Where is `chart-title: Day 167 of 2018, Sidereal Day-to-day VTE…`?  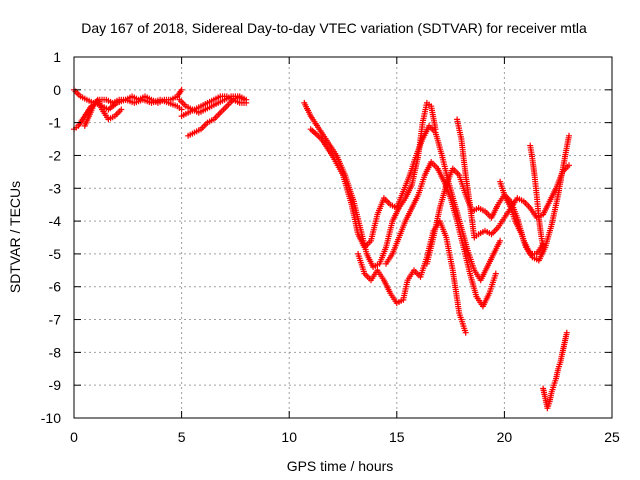 chart-title: Day 167 of 2018, Sidereal Day-to-day VTE… is located at coordinates (334, 28).